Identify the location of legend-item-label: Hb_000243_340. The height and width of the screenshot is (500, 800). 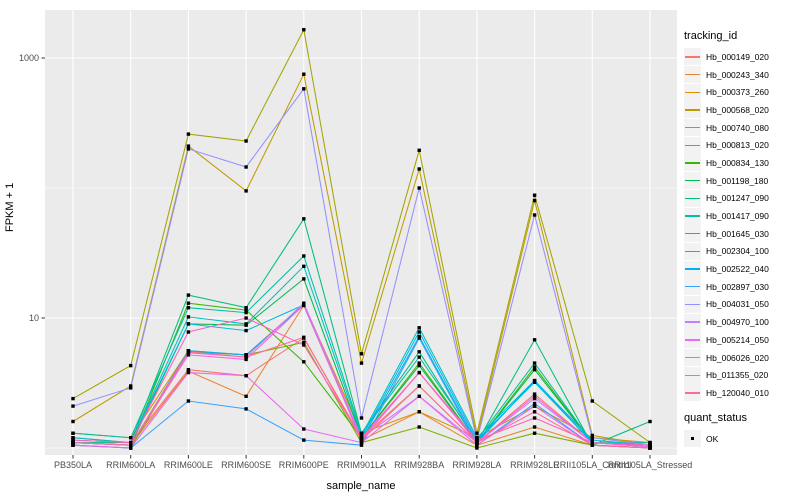
(737, 74).